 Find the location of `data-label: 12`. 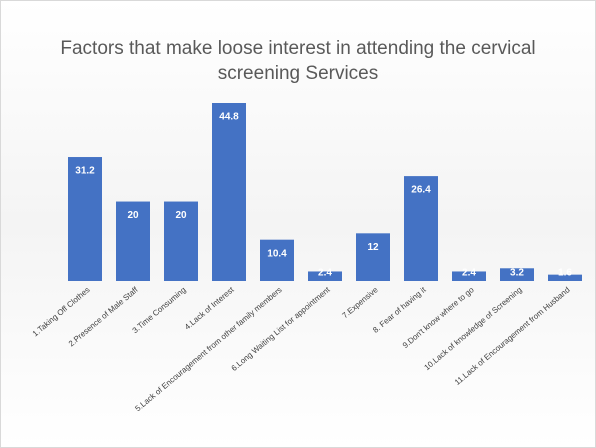

data-label: 12 is located at coordinates (373, 247).